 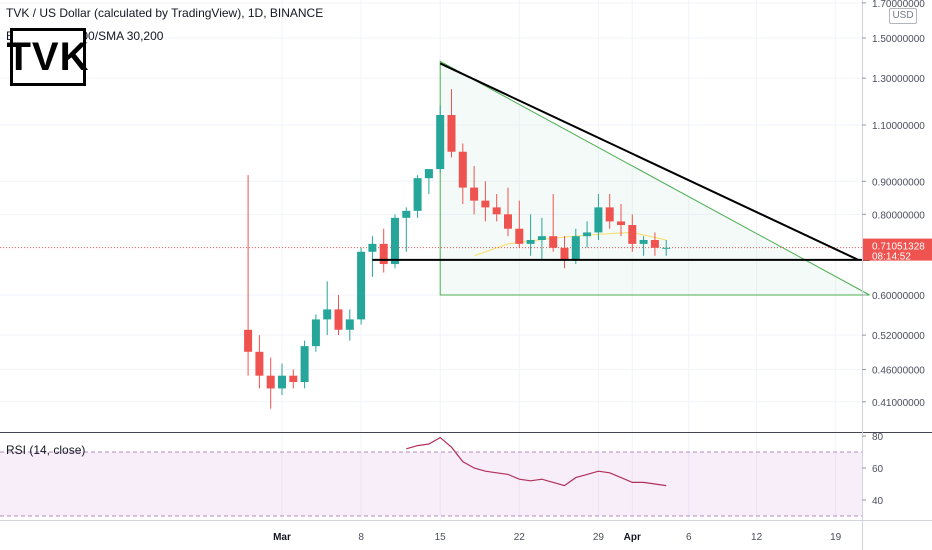 What do you see at coordinates (898, 371) in the screenshot?
I see `price-tick-label: 0.46000000` at bounding box center [898, 371].